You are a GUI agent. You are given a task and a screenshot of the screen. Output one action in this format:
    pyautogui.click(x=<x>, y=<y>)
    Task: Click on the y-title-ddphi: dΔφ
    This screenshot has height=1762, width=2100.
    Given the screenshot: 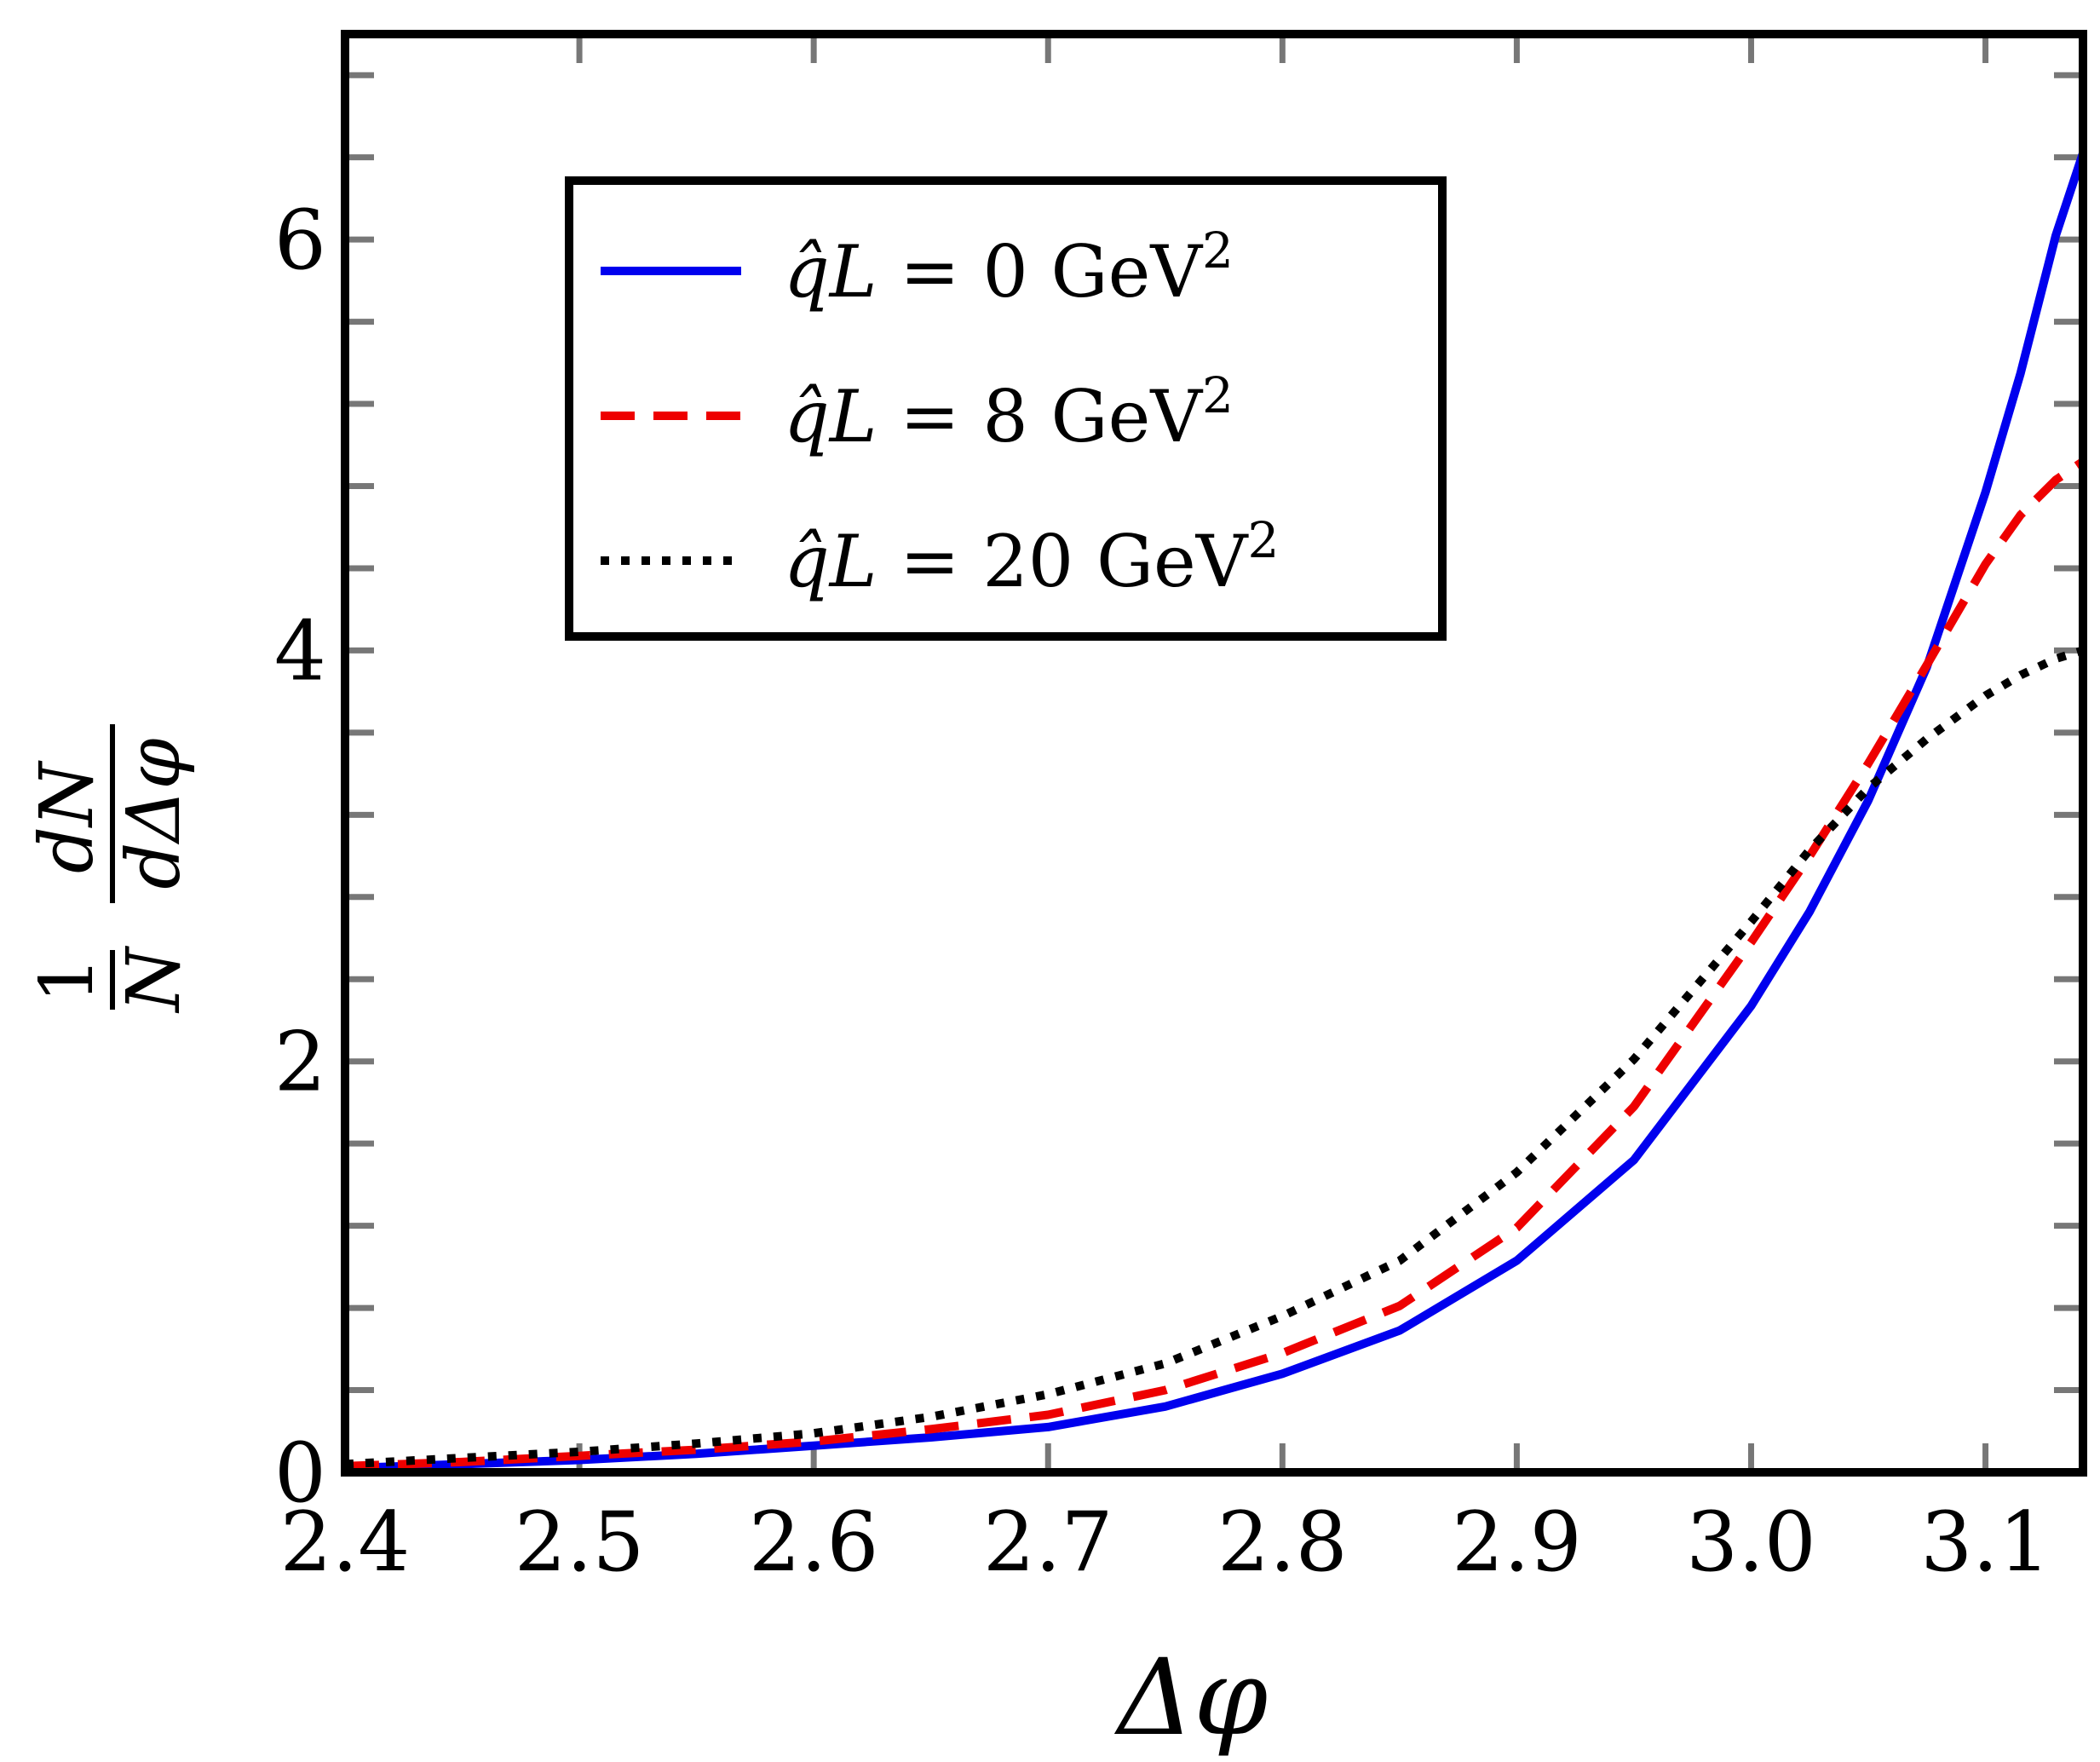 What is the action you would take?
    pyautogui.click(x=154, y=813)
    